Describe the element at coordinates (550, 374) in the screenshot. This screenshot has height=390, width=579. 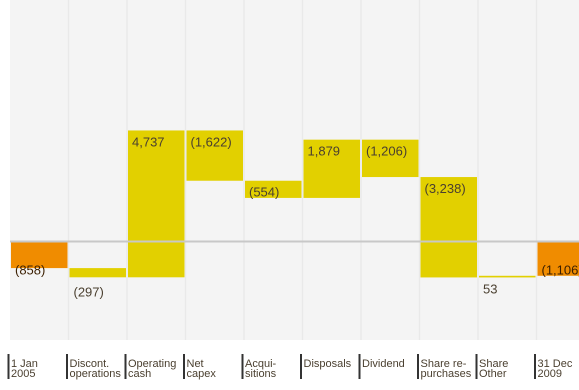
I see `category-label-9-1: 2009` at that location.